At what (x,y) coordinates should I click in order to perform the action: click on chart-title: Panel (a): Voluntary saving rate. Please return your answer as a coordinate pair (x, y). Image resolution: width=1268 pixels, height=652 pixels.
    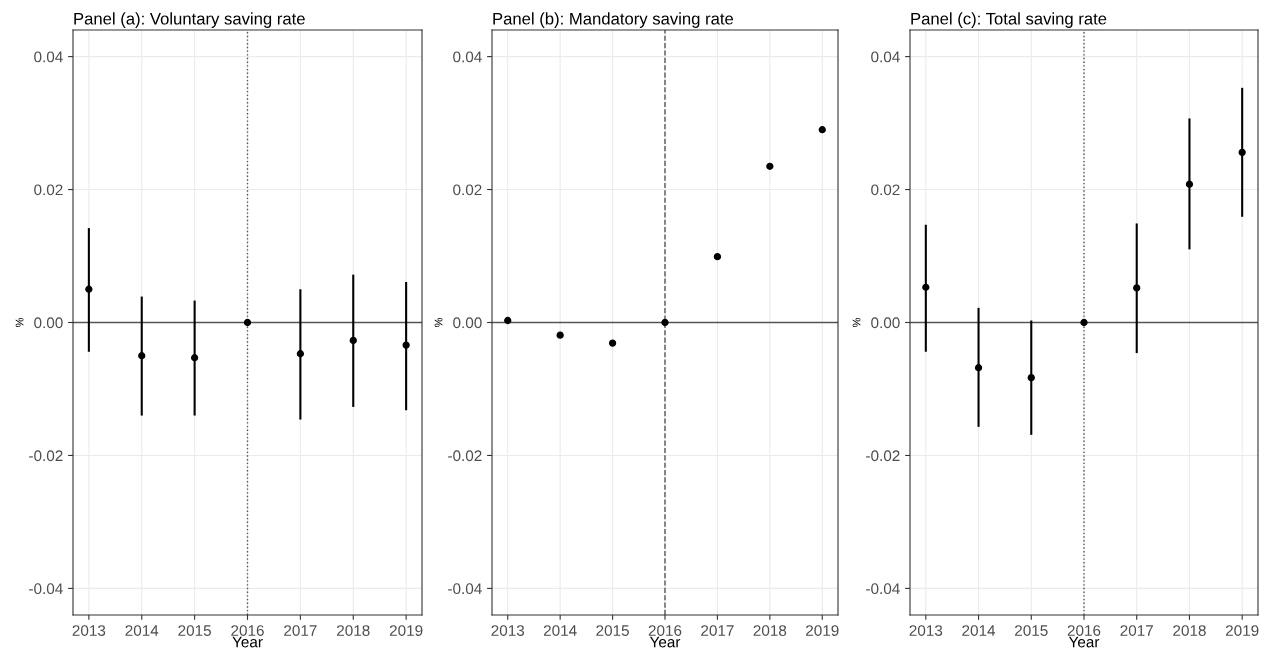
    Looking at the image, I should click on (189, 20).